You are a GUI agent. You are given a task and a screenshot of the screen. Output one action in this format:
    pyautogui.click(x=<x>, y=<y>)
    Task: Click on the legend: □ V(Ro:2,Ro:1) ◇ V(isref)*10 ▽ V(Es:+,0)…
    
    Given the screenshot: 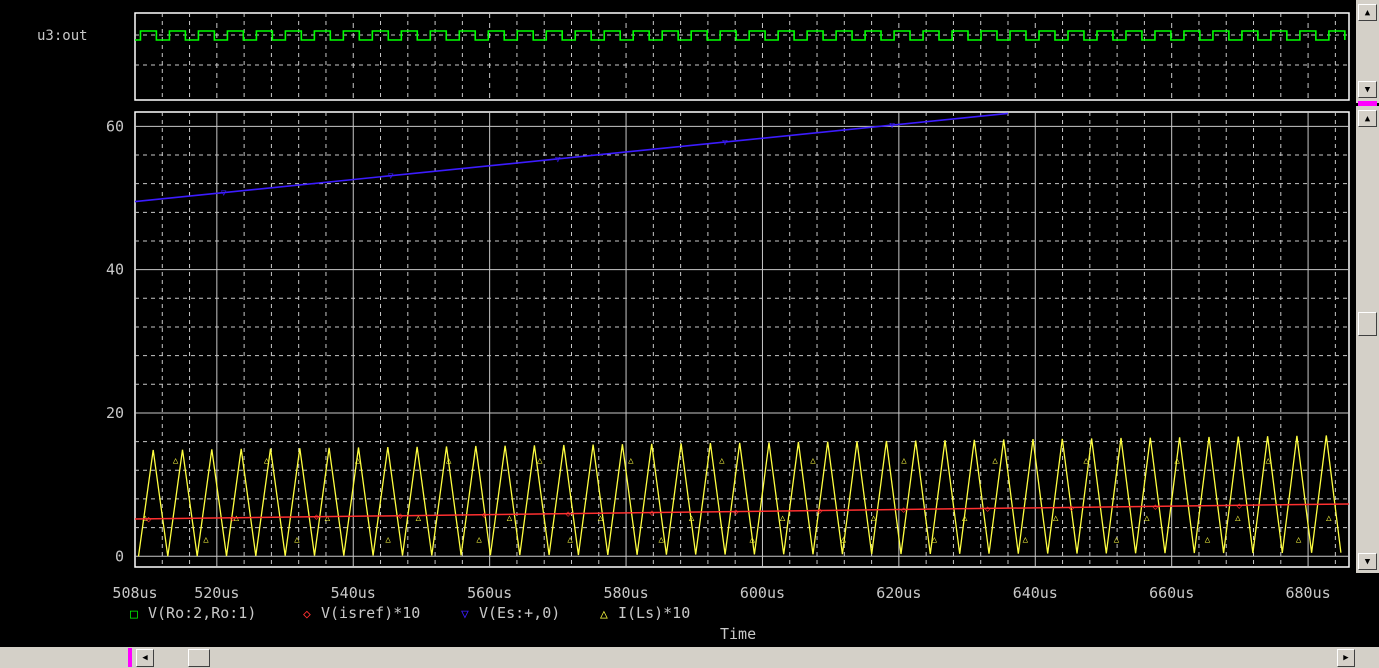 What is the action you would take?
    pyautogui.click(x=410, y=613)
    